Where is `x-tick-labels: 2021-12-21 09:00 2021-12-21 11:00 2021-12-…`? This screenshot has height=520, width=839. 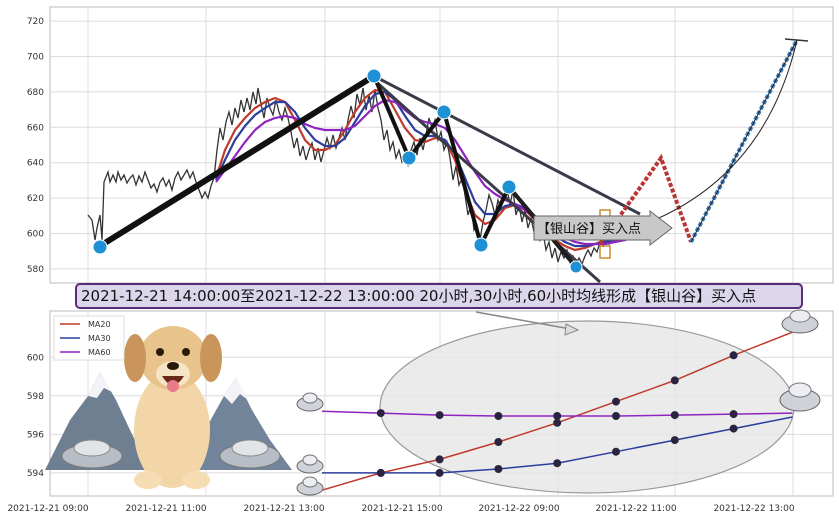 x-tick-labels: 2021-12-21 09:00 2021-12-21 11:00 2021-12-… is located at coordinates (400, 509).